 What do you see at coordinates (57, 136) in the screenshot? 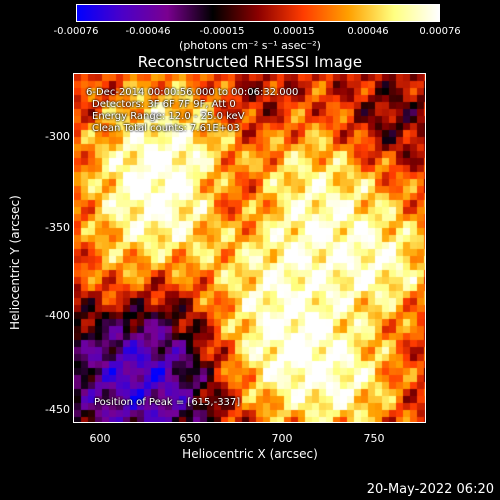
I see `y-tick-label: -300` at bounding box center [57, 136].